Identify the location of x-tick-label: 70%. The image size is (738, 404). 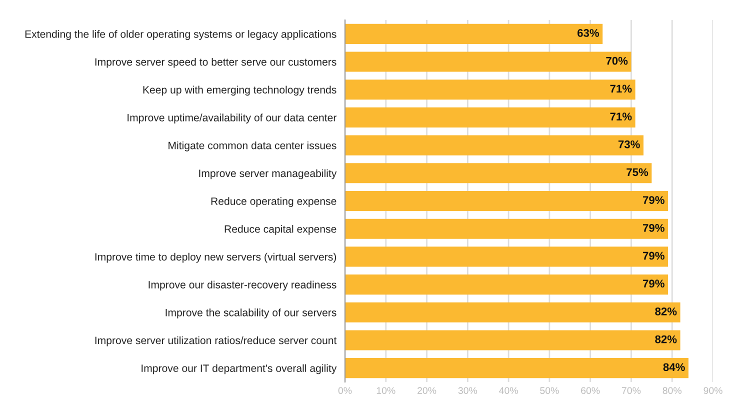
(631, 390).